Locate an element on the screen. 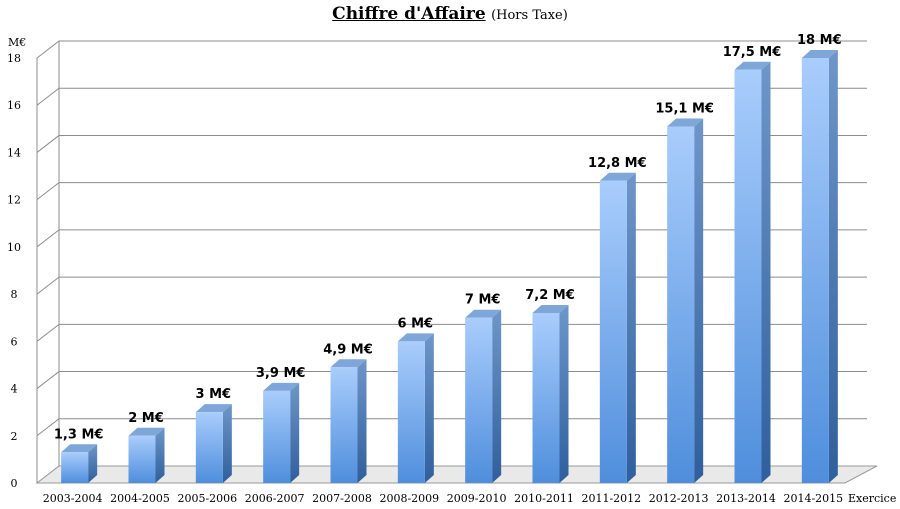 Image resolution: width=900 pixels, height=509 pixels. bar-2014-2015 is located at coordinates (819, 266).